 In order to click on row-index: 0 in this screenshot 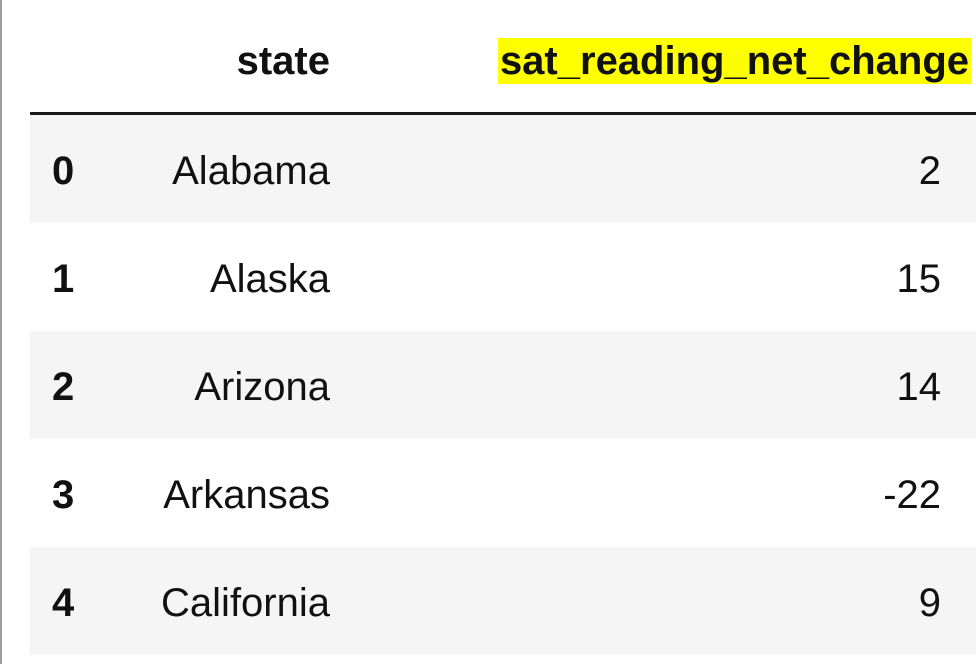, I will do `click(63, 171)`.